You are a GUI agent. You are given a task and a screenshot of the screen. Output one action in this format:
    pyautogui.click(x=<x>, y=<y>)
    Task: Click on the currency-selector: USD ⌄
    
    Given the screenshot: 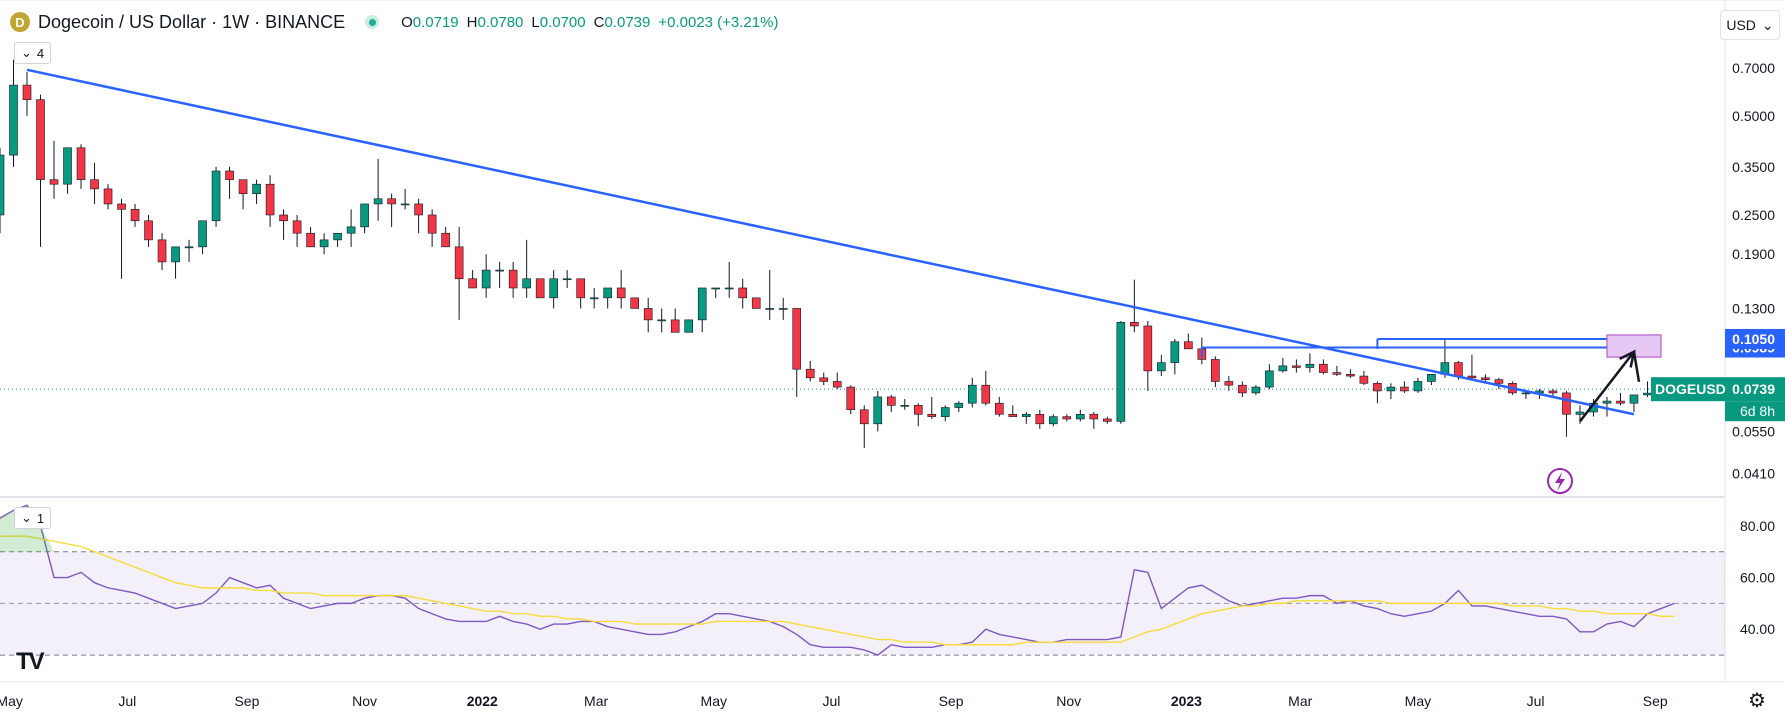 What is the action you would take?
    pyautogui.click(x=1750, y=25)
    